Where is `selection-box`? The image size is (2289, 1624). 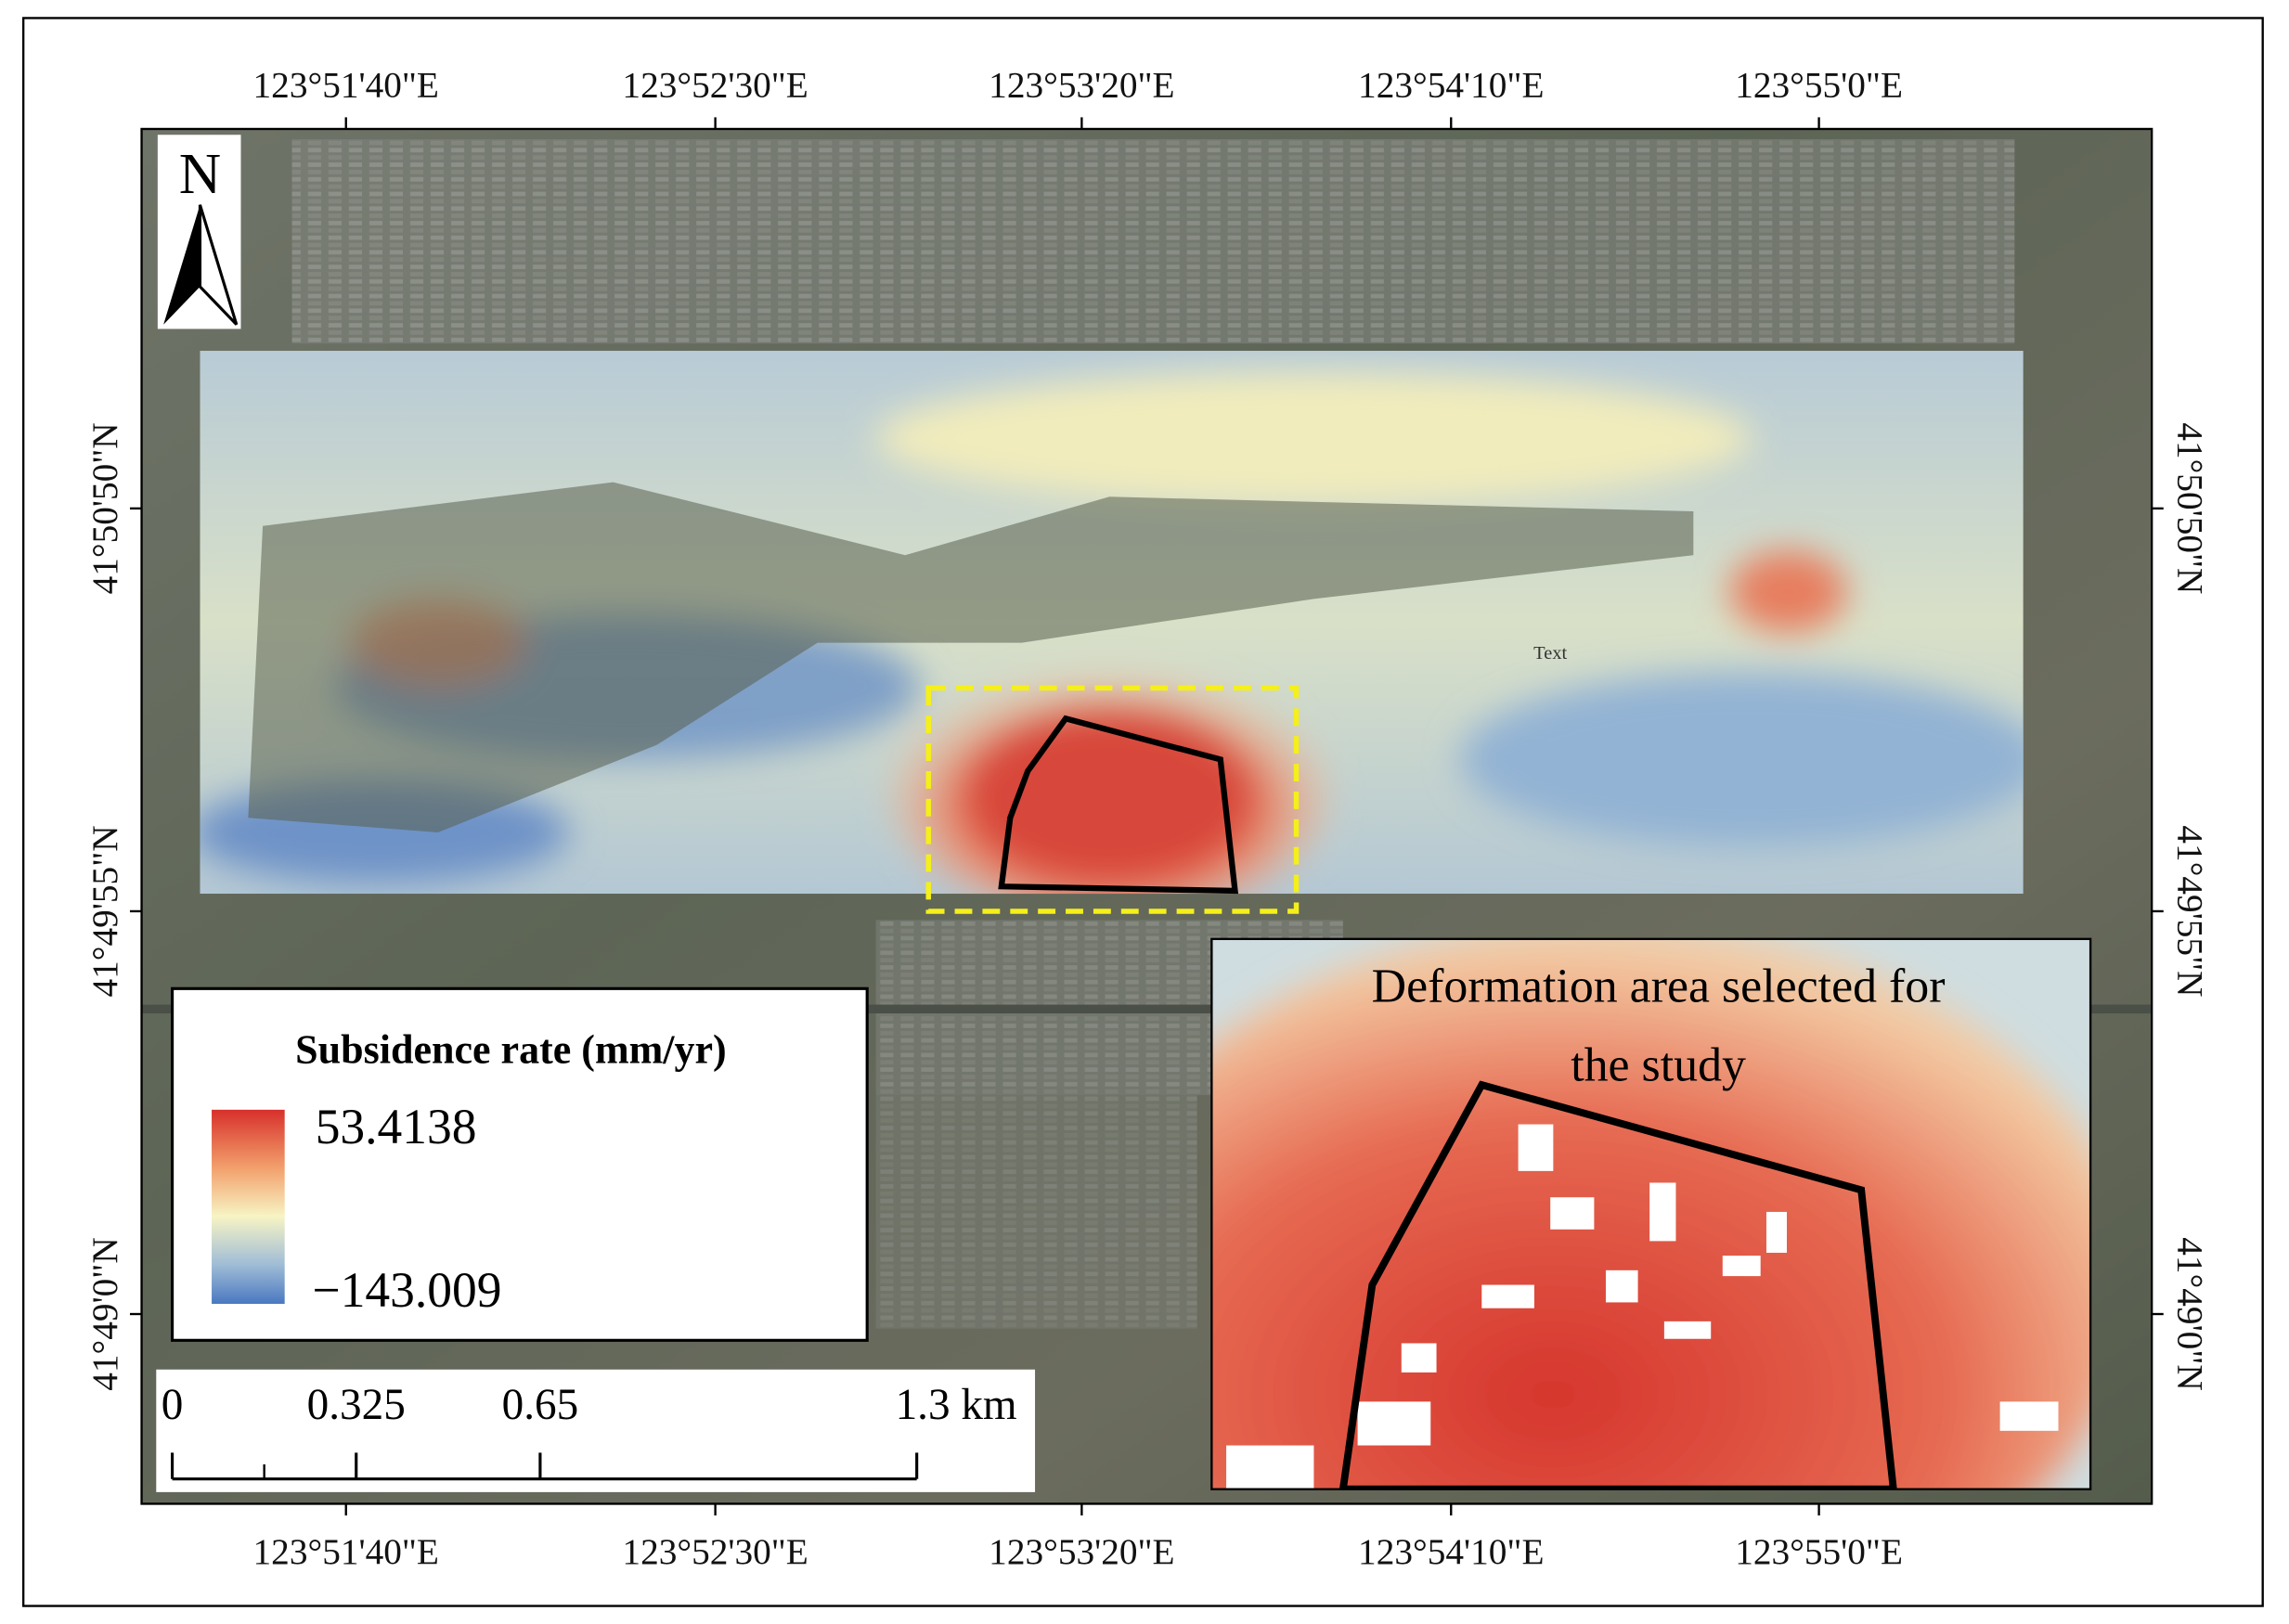
selection-box is located at coordinates (1113, 800).